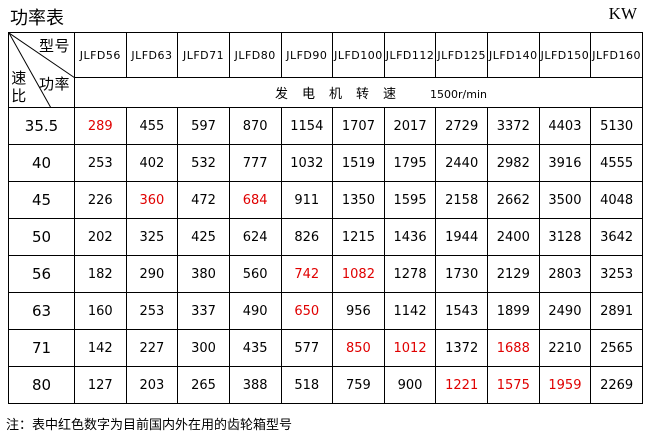 The height and width of the screenshot is (436, 651). I want to click on power-cell: 142, so click(100, 348).